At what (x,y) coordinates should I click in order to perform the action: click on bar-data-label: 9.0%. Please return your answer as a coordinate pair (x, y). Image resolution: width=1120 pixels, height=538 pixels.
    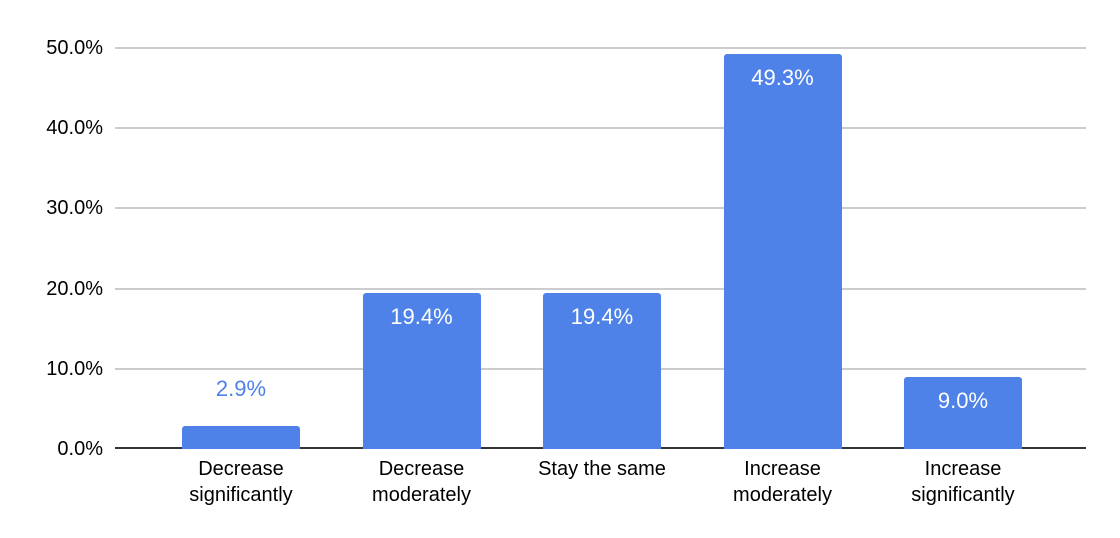
    Looking at the image, I should click on (963, 400).